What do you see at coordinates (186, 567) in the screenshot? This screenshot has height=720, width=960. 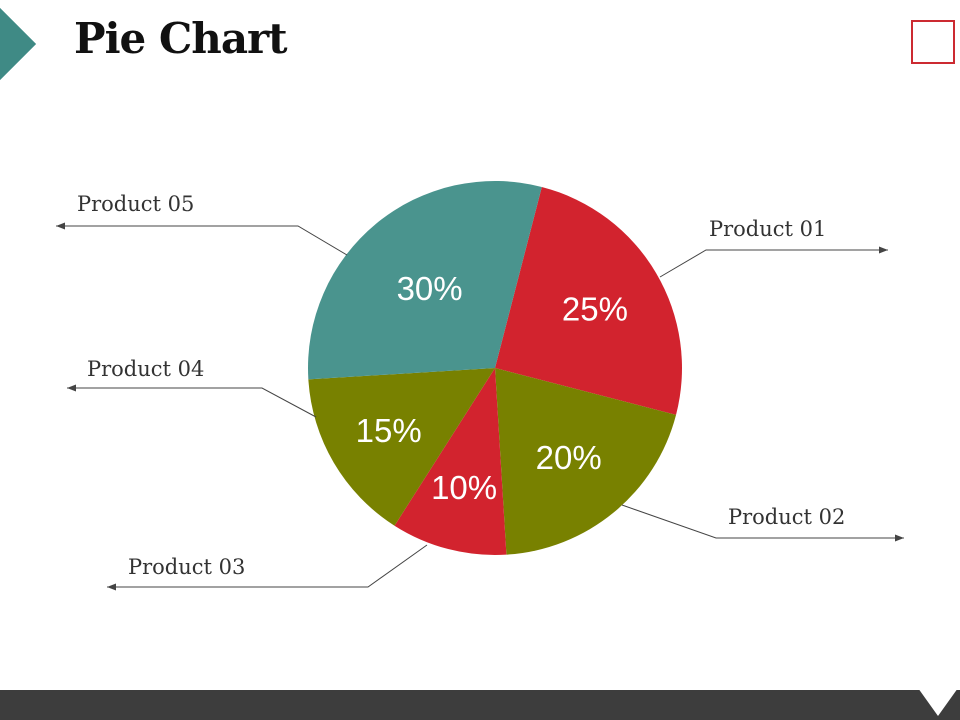 I see `legend-label-product-03: Product 03` at bounding box center [186, 567].